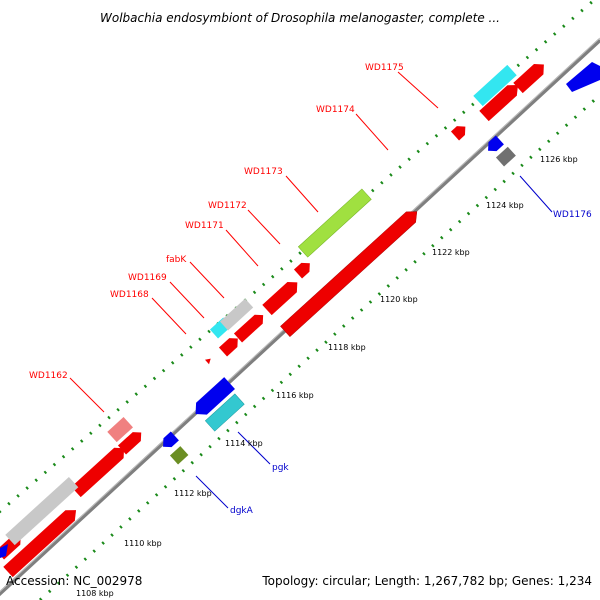 This screenshot has width=600, height=600. Describe the element at coordinates (500, 101) in the screenshot. I see `gene-arrow-wd1175` at that location.